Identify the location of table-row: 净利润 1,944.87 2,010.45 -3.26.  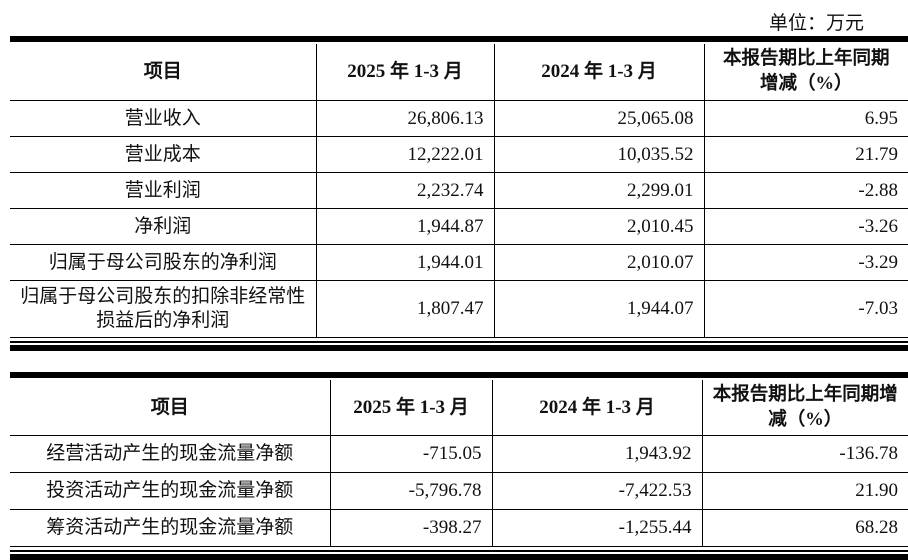
(459, 226).